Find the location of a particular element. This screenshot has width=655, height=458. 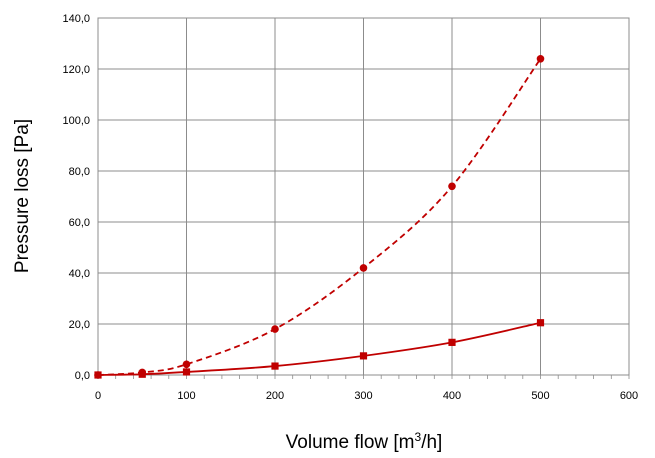

y-tick-label: 60,0 is located at coordinates (79, 223).